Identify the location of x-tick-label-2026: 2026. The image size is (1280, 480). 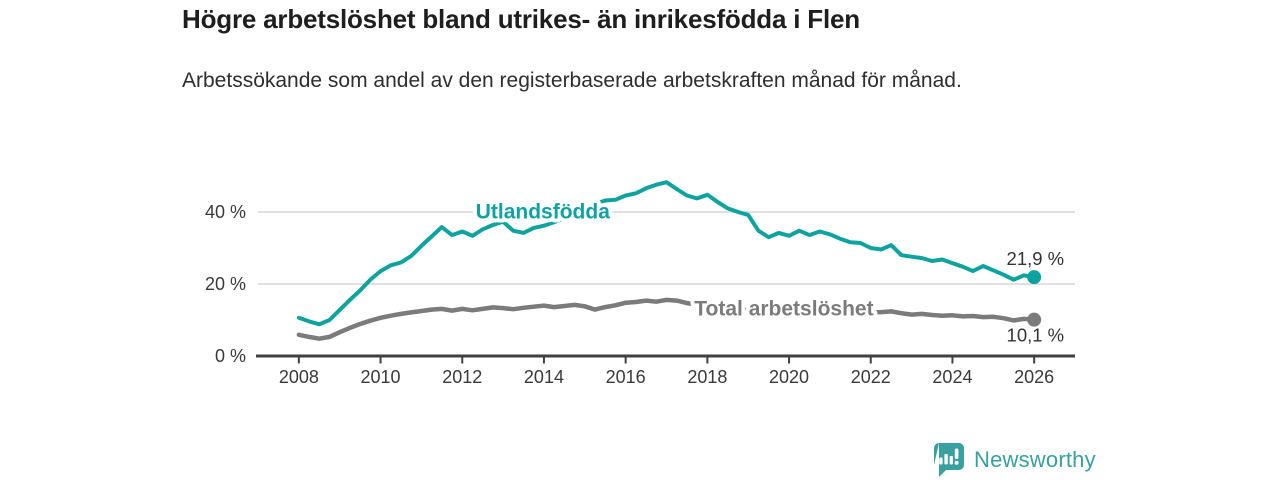
(1034, 377).